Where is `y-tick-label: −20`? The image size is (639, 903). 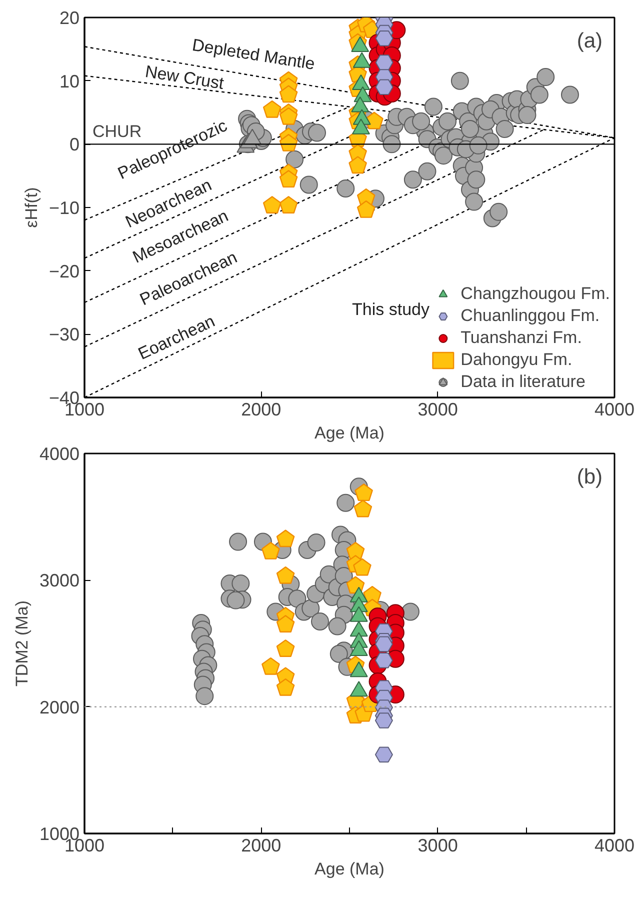
y-tick-label: −20 is located at coordinates (64, 271).